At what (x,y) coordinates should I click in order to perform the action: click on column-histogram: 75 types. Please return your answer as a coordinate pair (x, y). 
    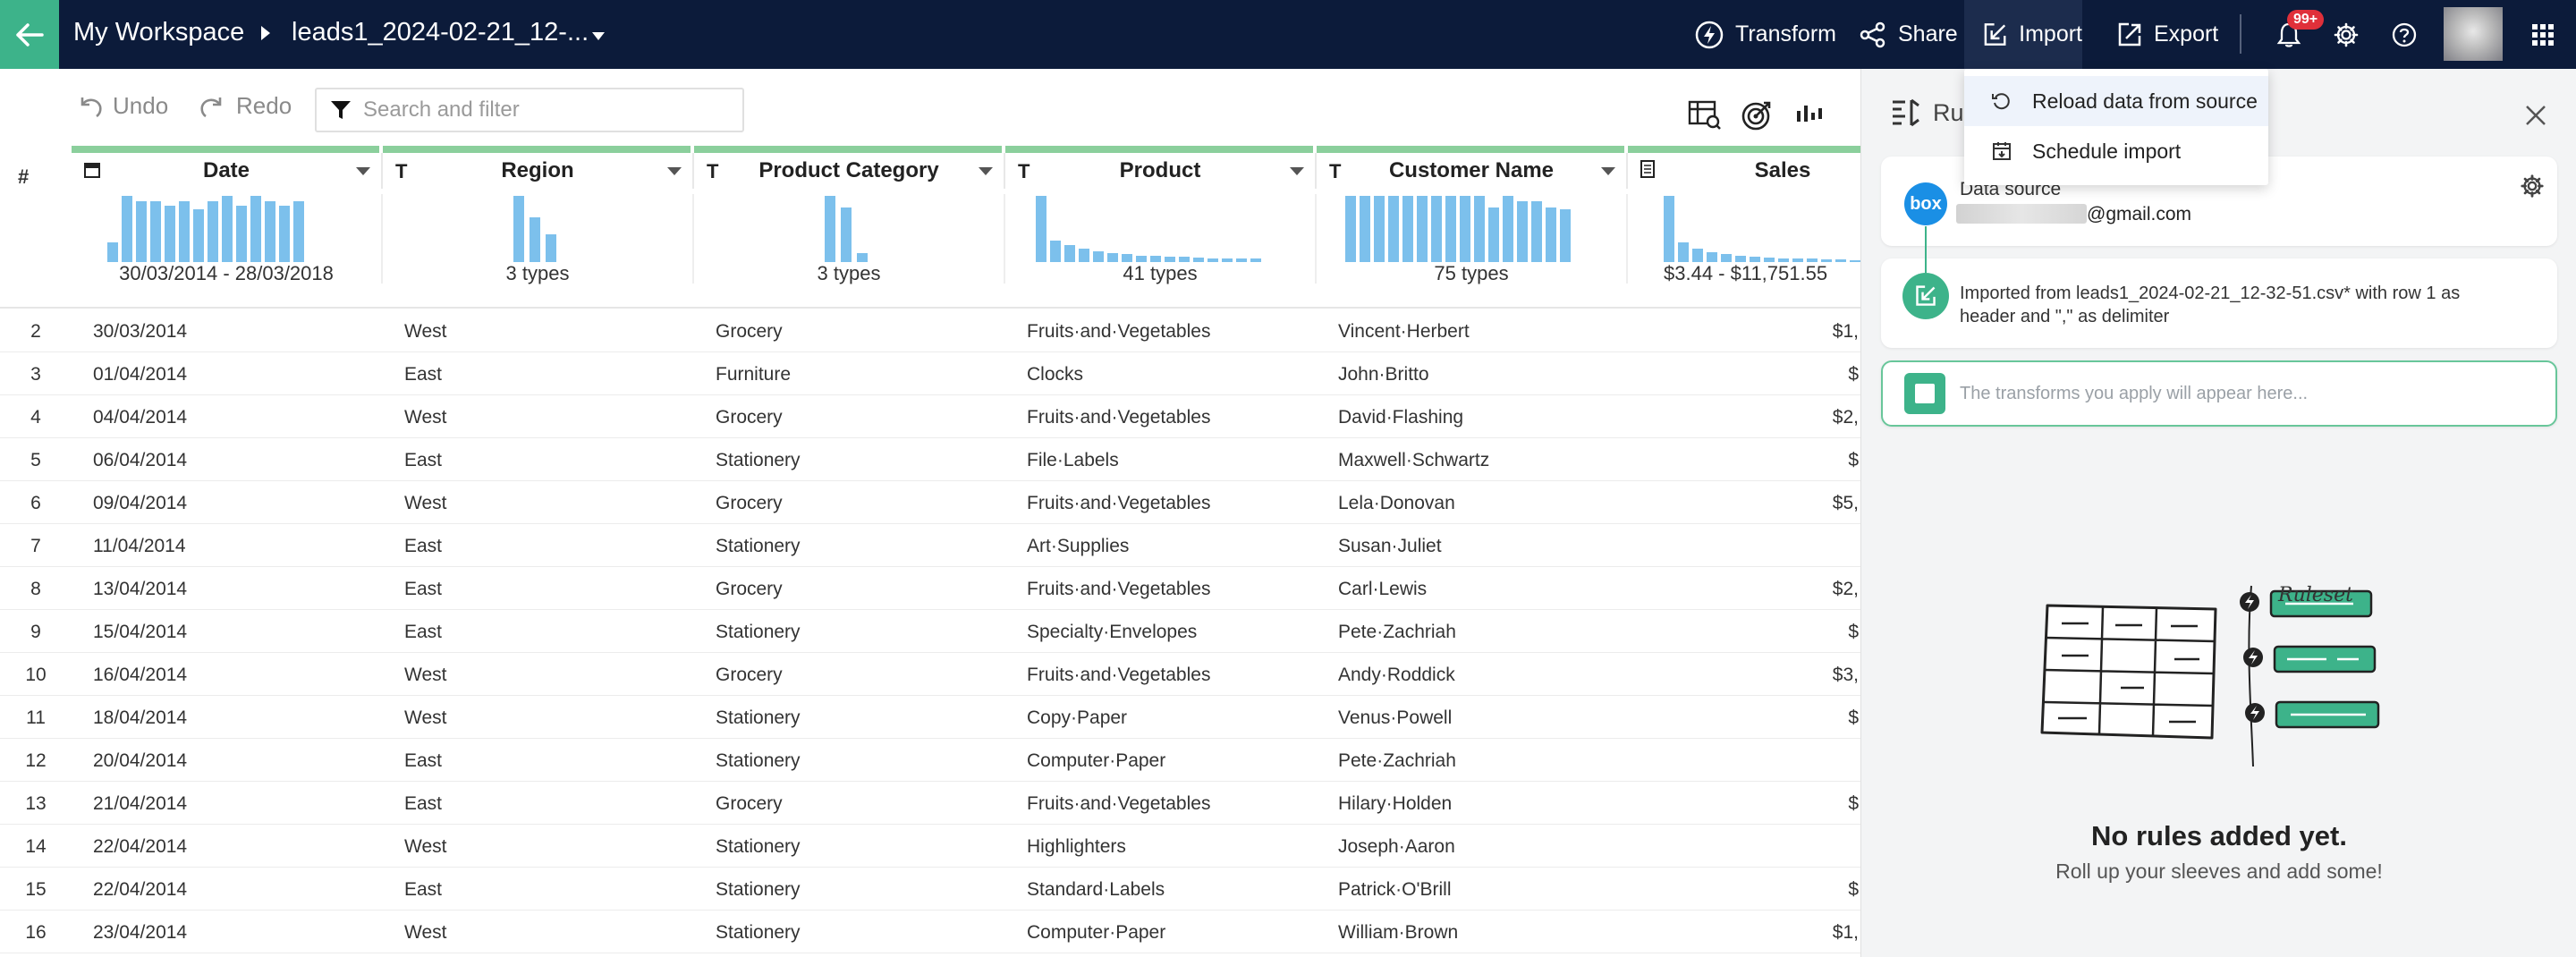
    Looking at the image, I should click on (1472, 239).